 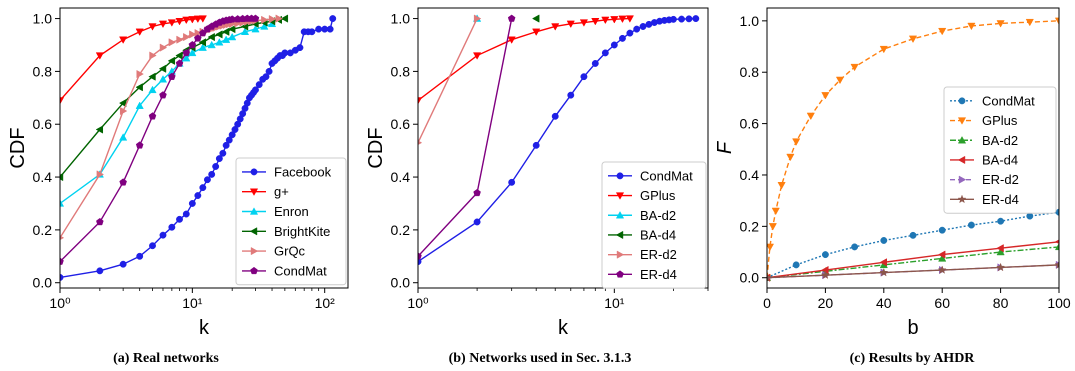 I want to click on x-axis-label: b, so click(x=912, y=328).